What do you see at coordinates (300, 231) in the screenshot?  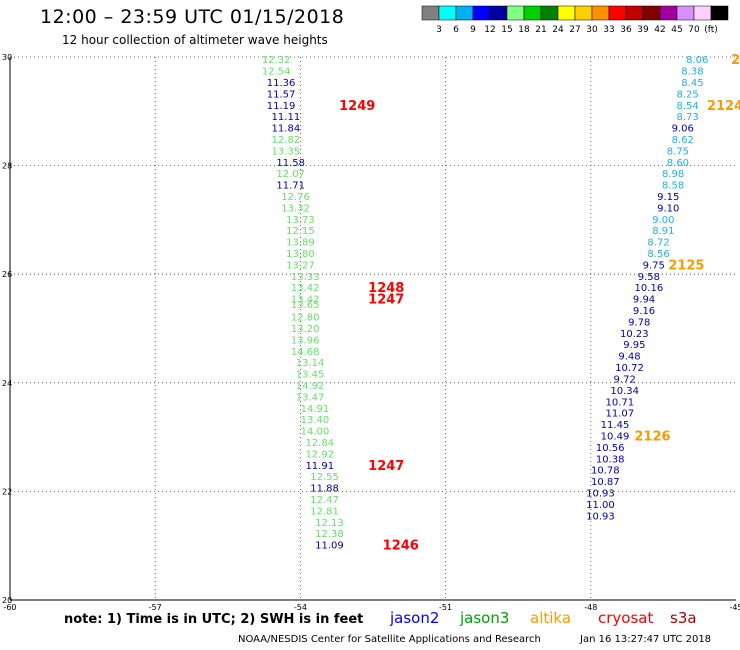 I see `wave-height-value: 12.15` at bounding box center [300, 231].